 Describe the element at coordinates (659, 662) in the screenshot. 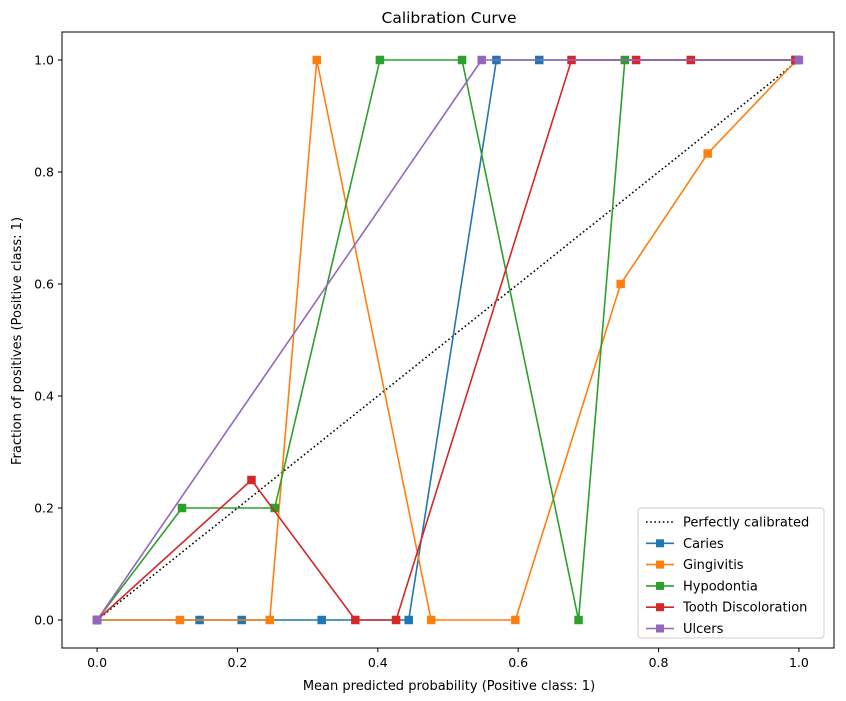

I see `x-tick-label: 0.8` at that location.